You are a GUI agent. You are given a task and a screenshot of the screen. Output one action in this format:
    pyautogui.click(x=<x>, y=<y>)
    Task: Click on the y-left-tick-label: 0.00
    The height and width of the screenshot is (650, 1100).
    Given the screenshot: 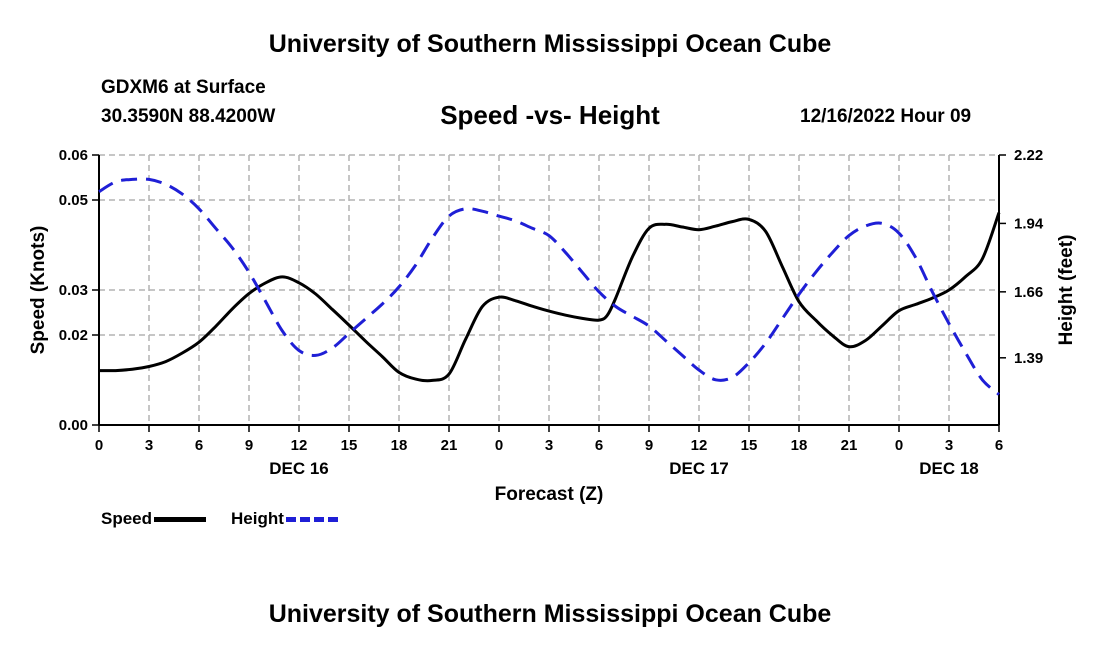 What is the action you would take?
    pyautogui.click(x=73, y=425)
    